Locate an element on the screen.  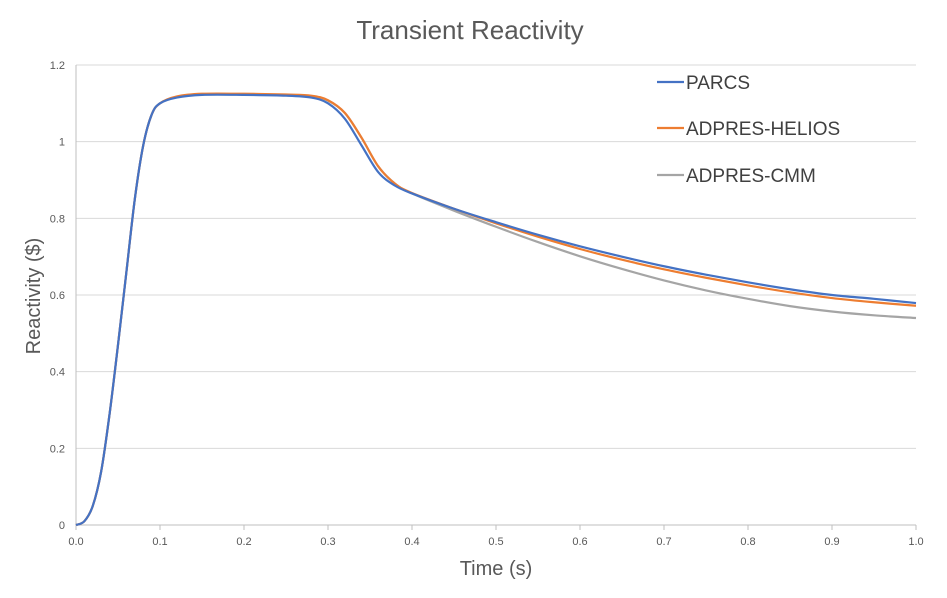
x-tick-label: 0.8 is located at coordinates (747, 542).